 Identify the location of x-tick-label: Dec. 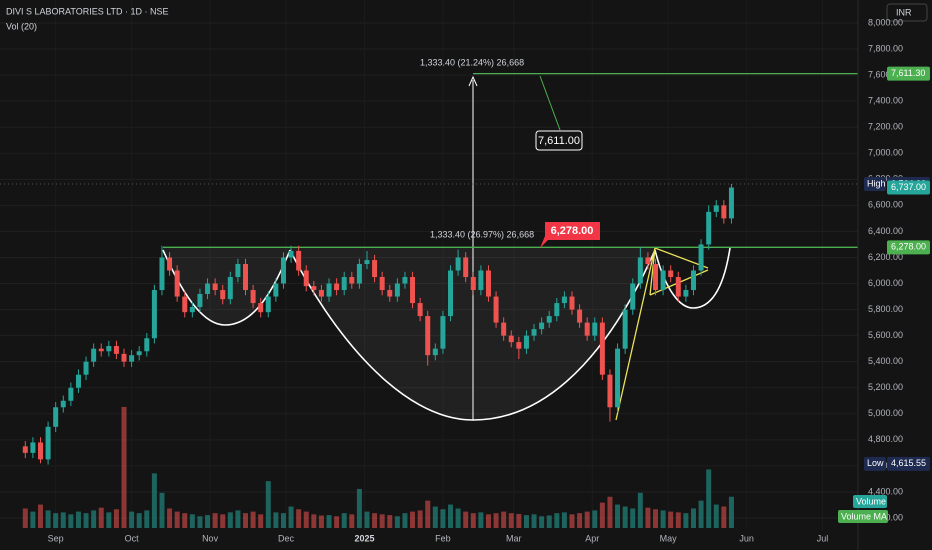
(286, 538).